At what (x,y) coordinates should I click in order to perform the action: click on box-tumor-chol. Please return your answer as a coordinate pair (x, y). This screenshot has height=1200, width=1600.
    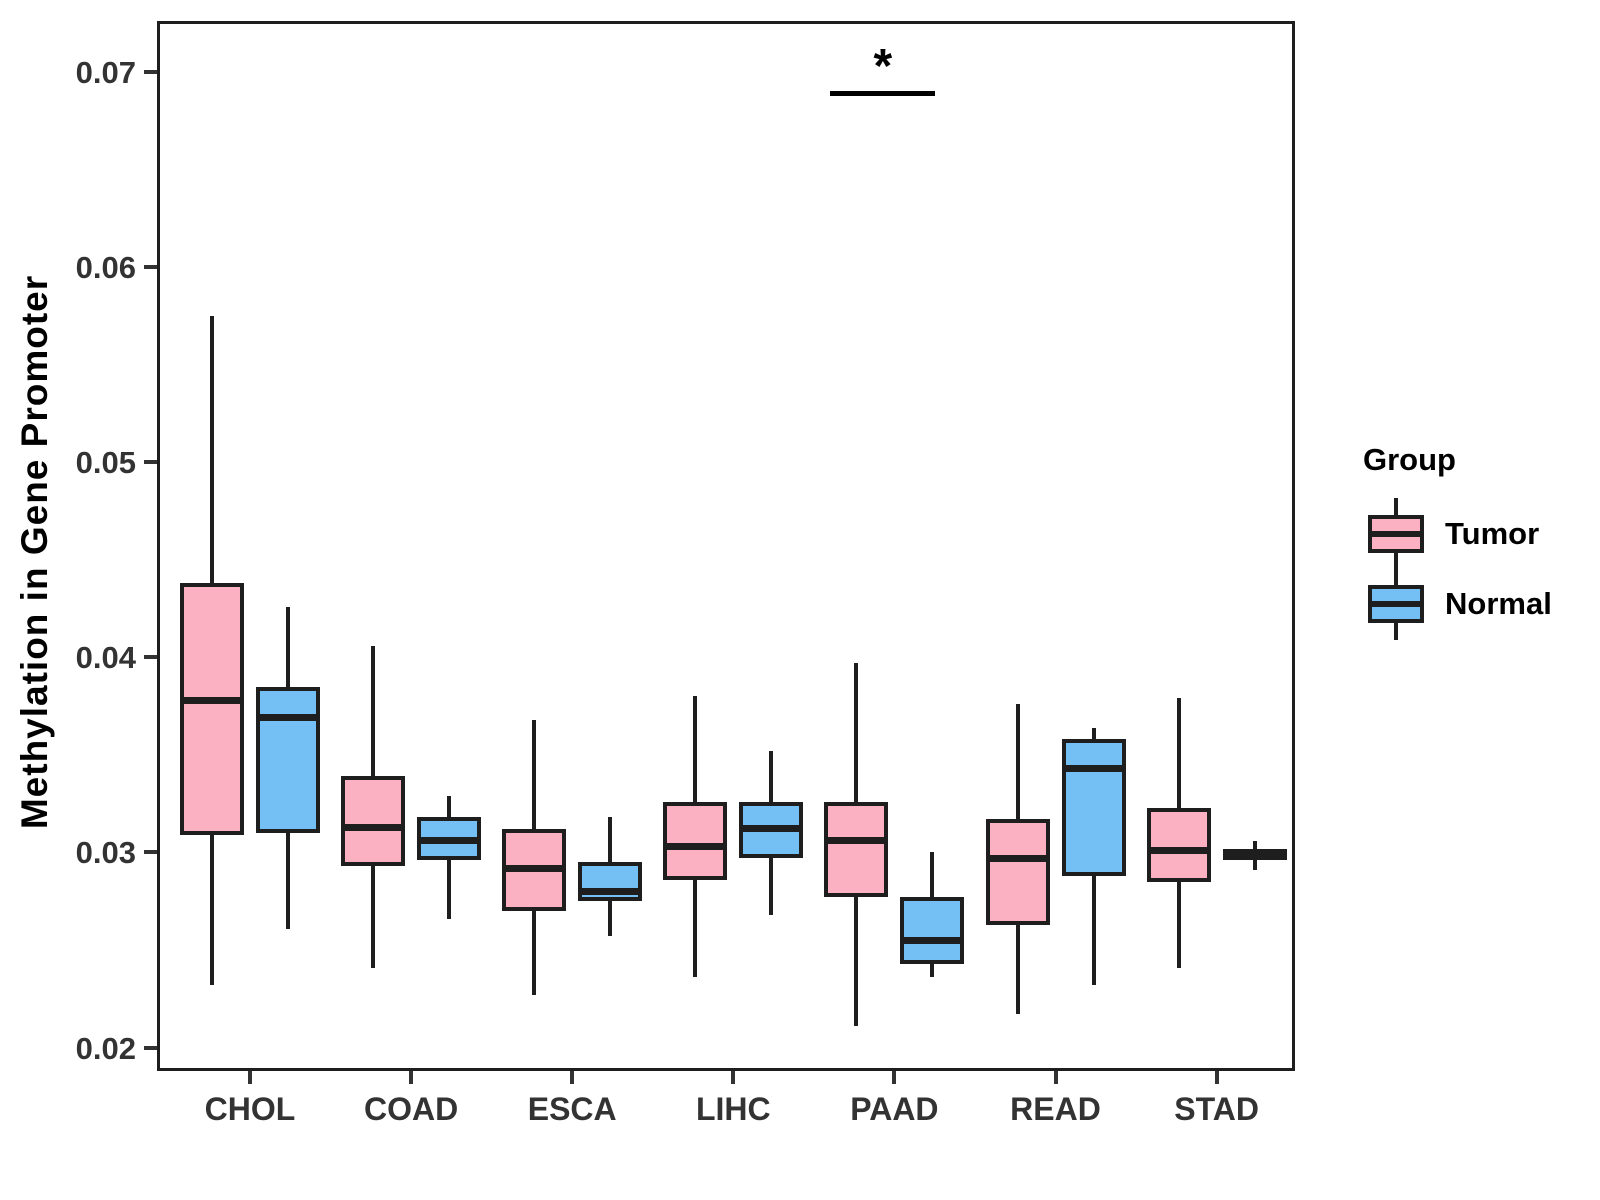
    Looking at the image, I should click on (212, 709).